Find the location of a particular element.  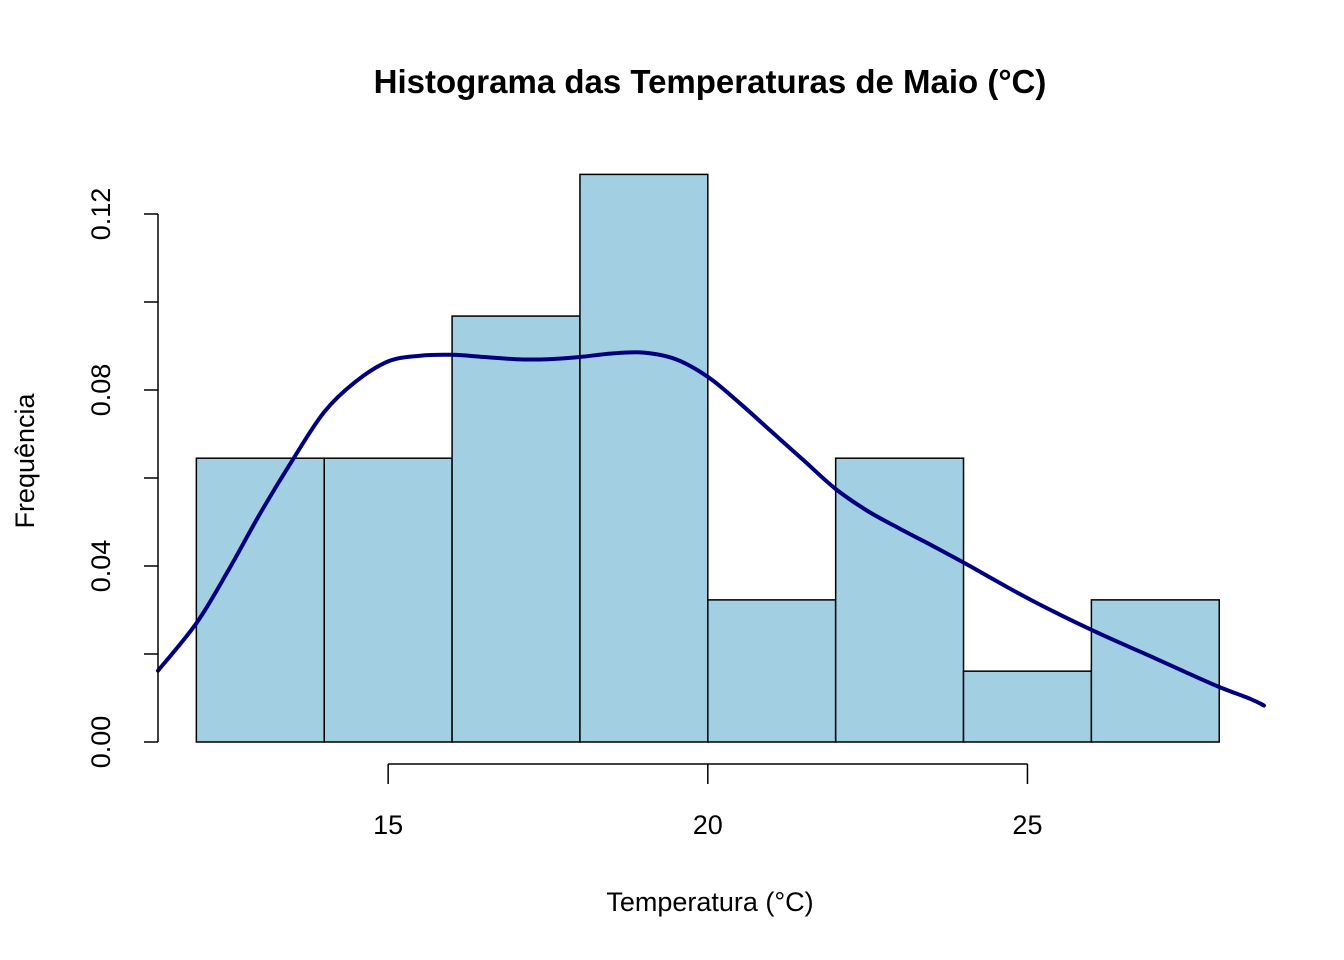

y-axis-label: Frequência is located at coordinates (25, 460).